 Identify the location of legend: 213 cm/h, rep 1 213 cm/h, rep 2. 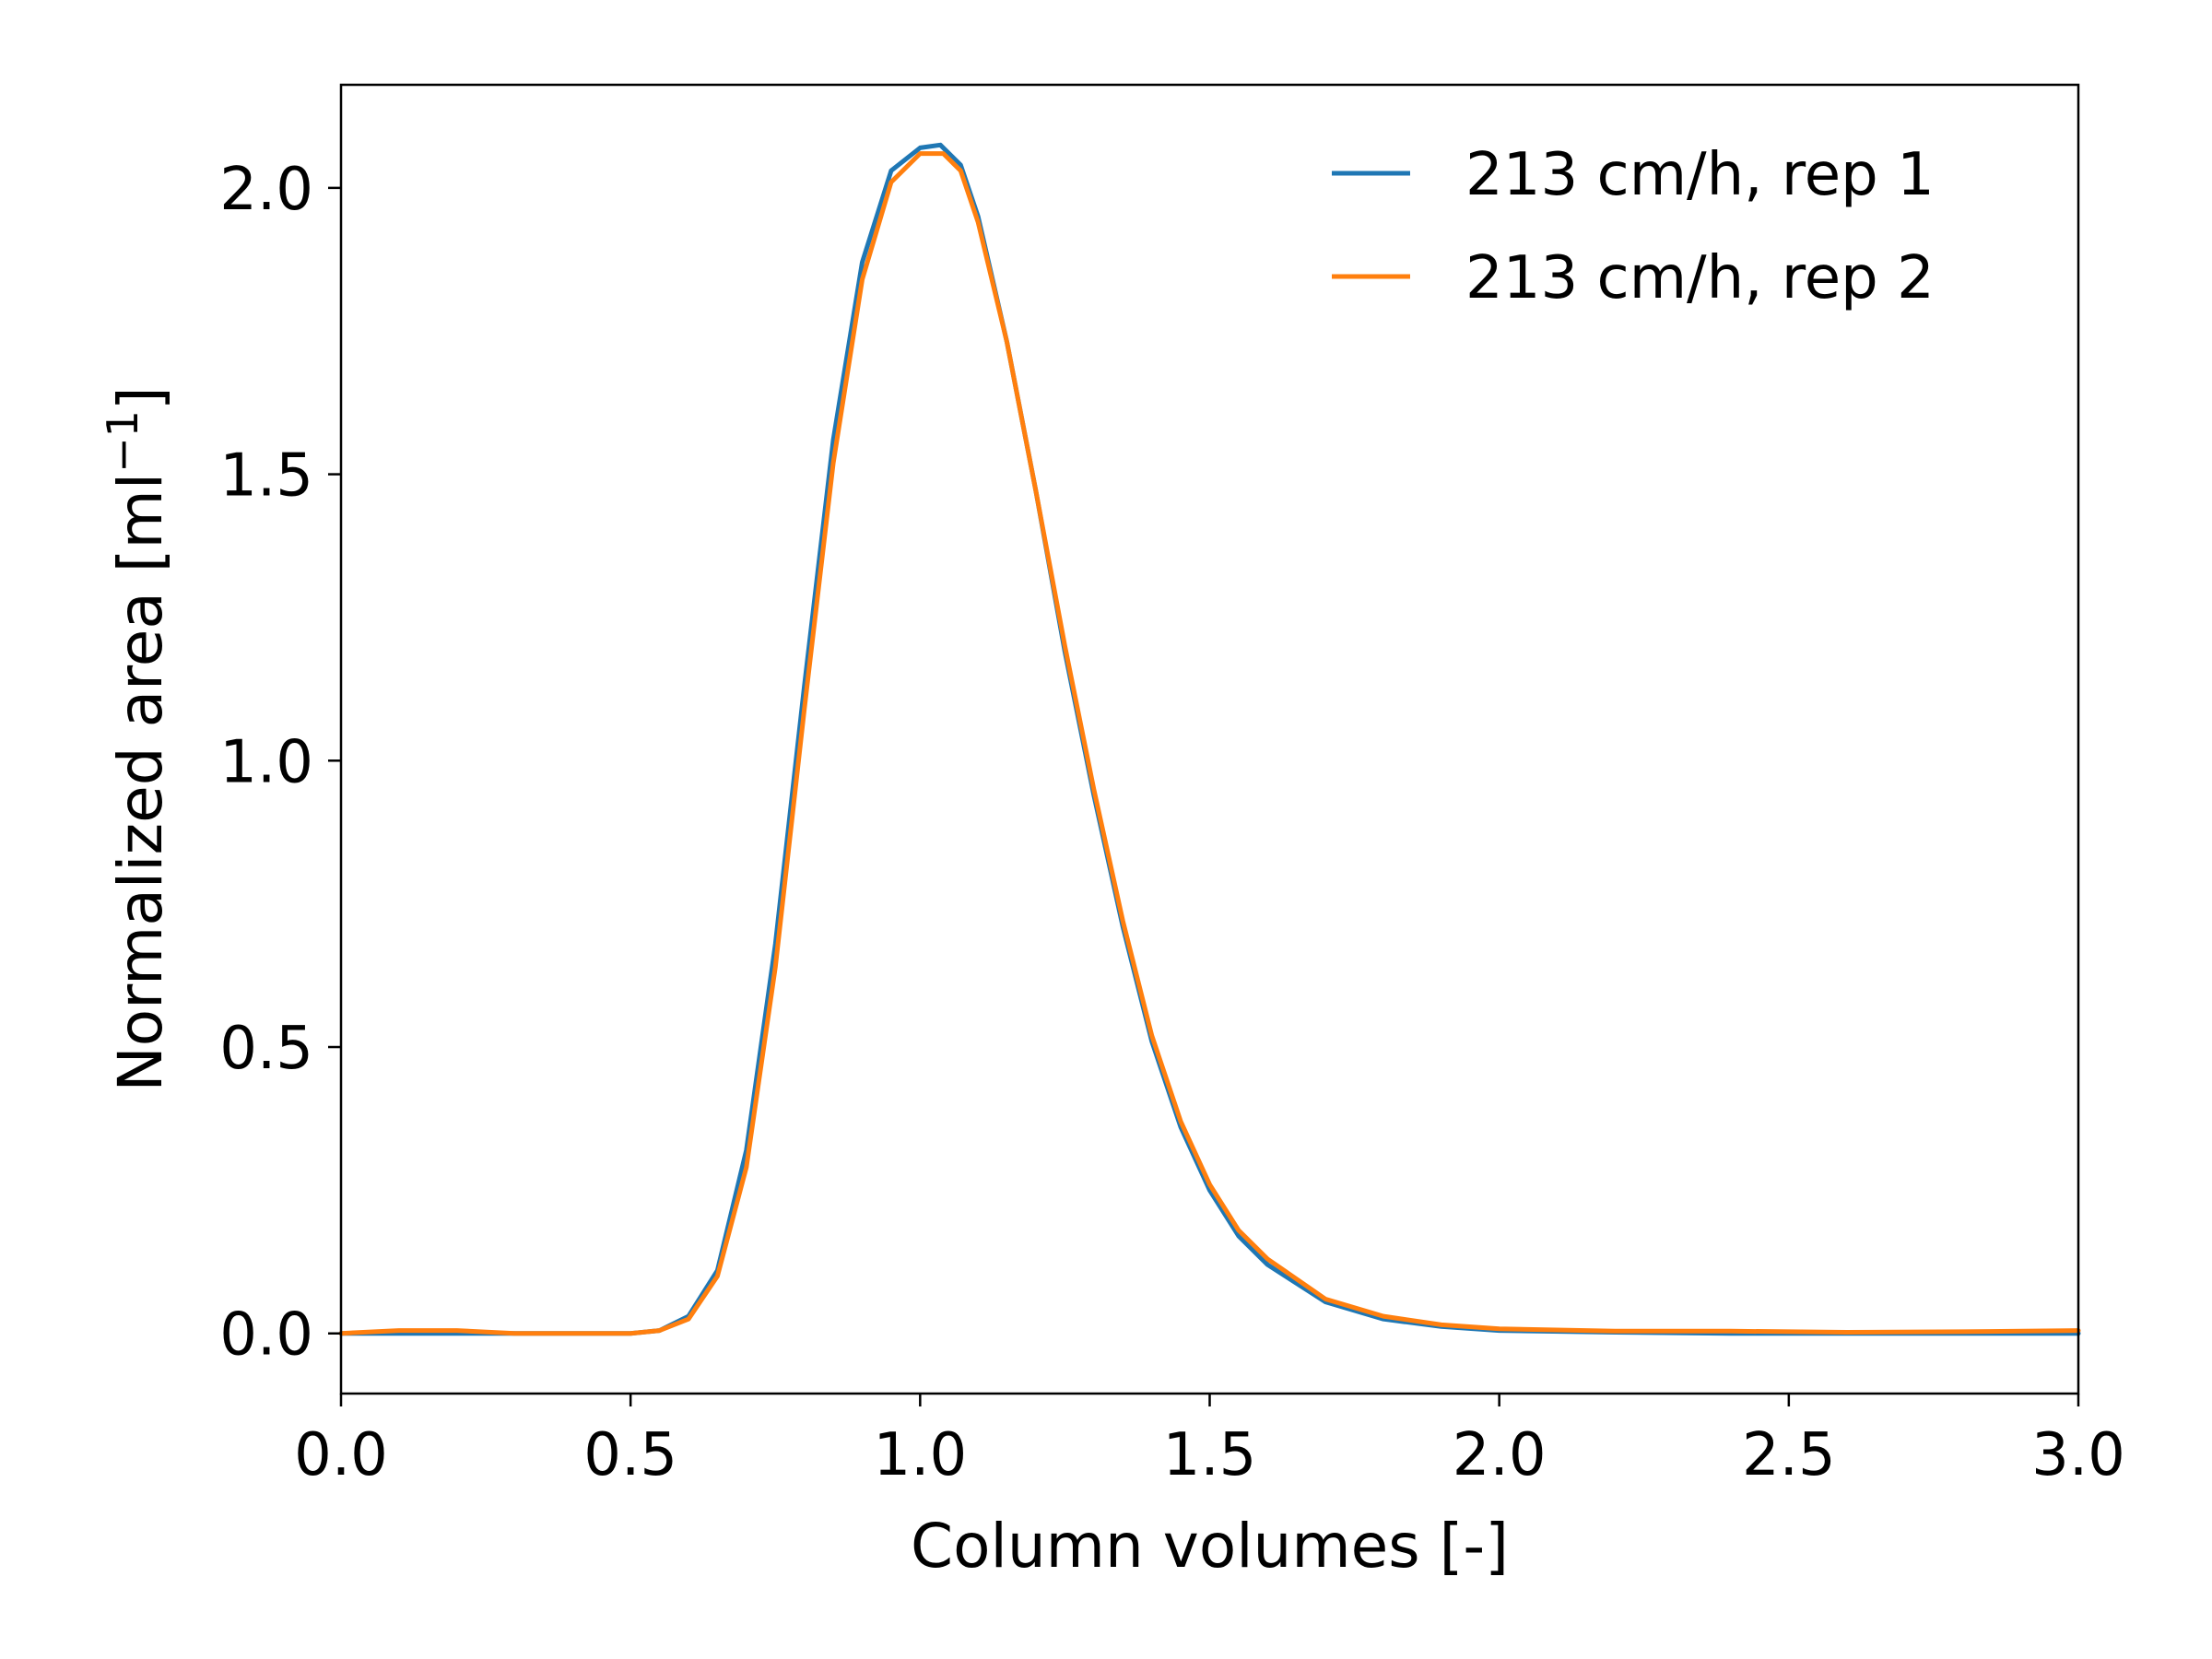
(1633, 226).